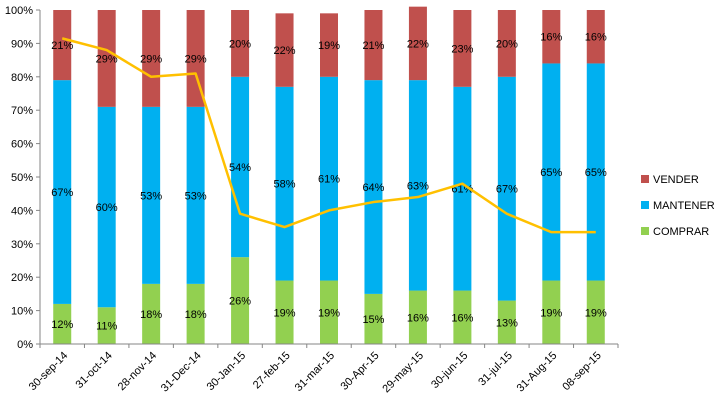 The image size is (720, 407). Describe the element at coordinates (138, 372) in the screenshot. I see `x-tick-label: 28-nov-14` at that location.